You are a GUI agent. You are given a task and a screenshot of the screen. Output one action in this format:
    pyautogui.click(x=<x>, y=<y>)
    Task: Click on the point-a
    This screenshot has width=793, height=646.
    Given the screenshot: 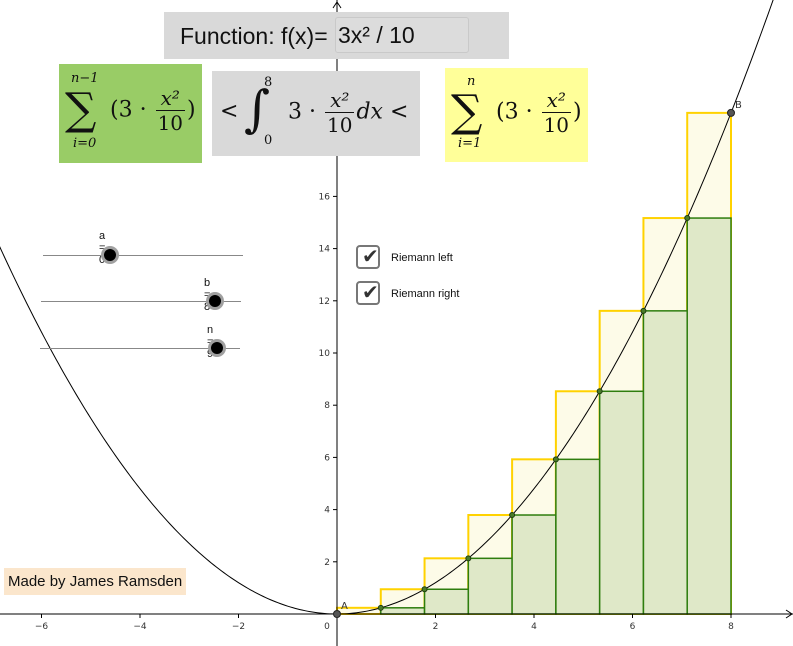 What is the action you would take?
    pyautogui.click(x=337, y=614)
    